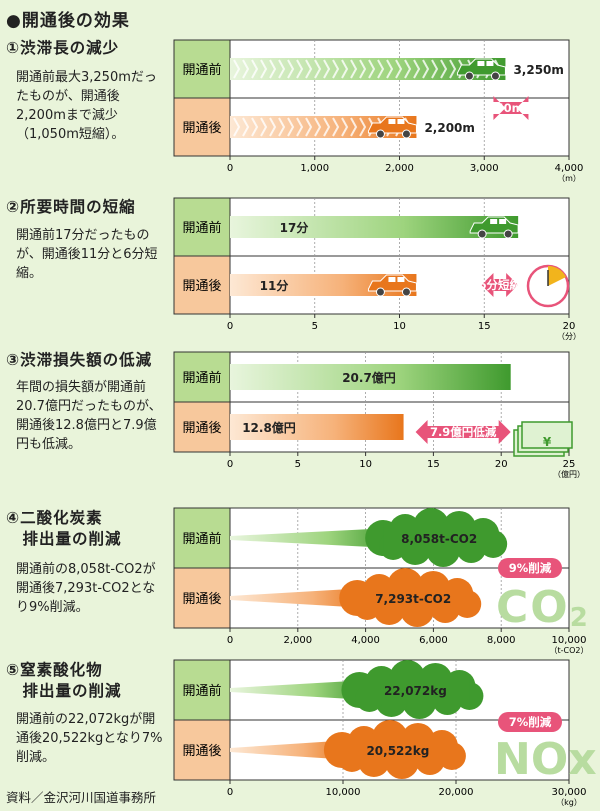 The width and height of the screenshot is (600, 811). I want to click on section-2-heading: ②所要時間の短縮, so click(71, 207).